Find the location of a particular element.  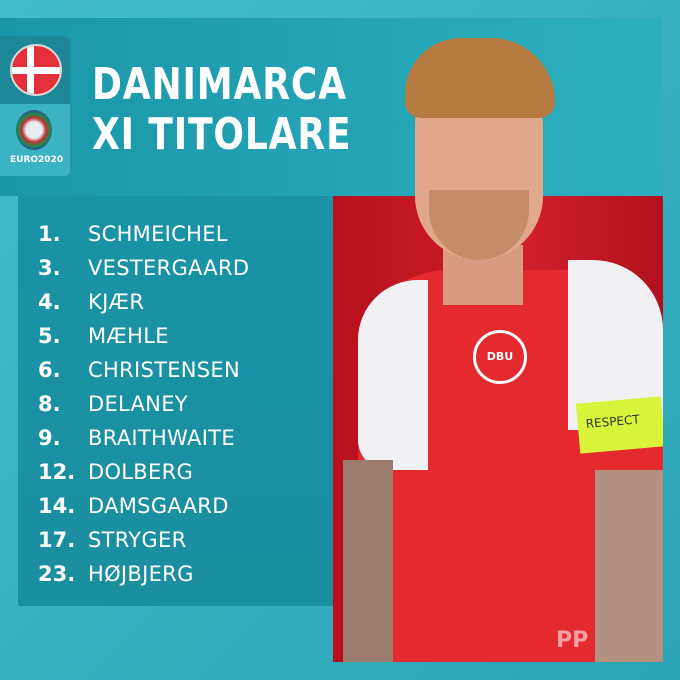

captain-armband: RESPECT is located at coordinates (619, 425).